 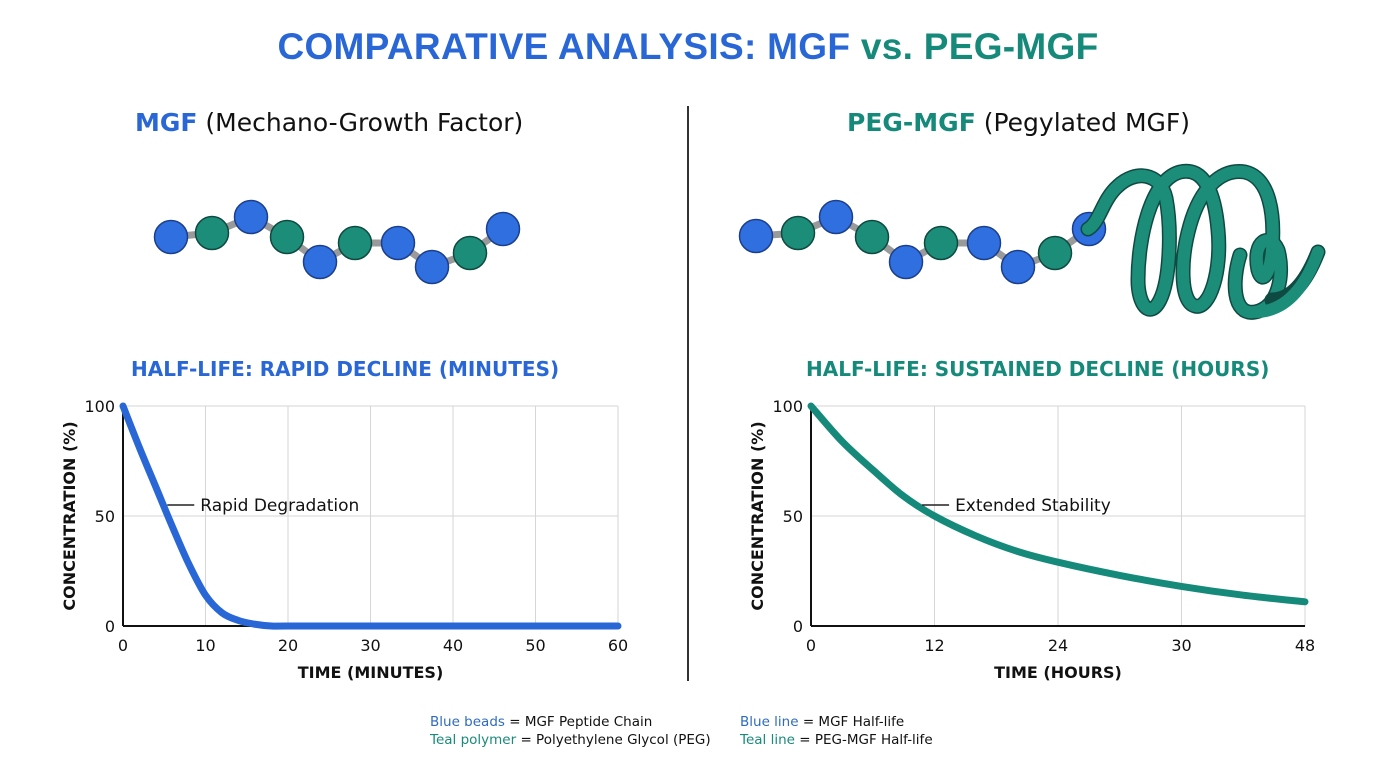 I want to click on x-tick-label: 40, so click(x=453, y=645).